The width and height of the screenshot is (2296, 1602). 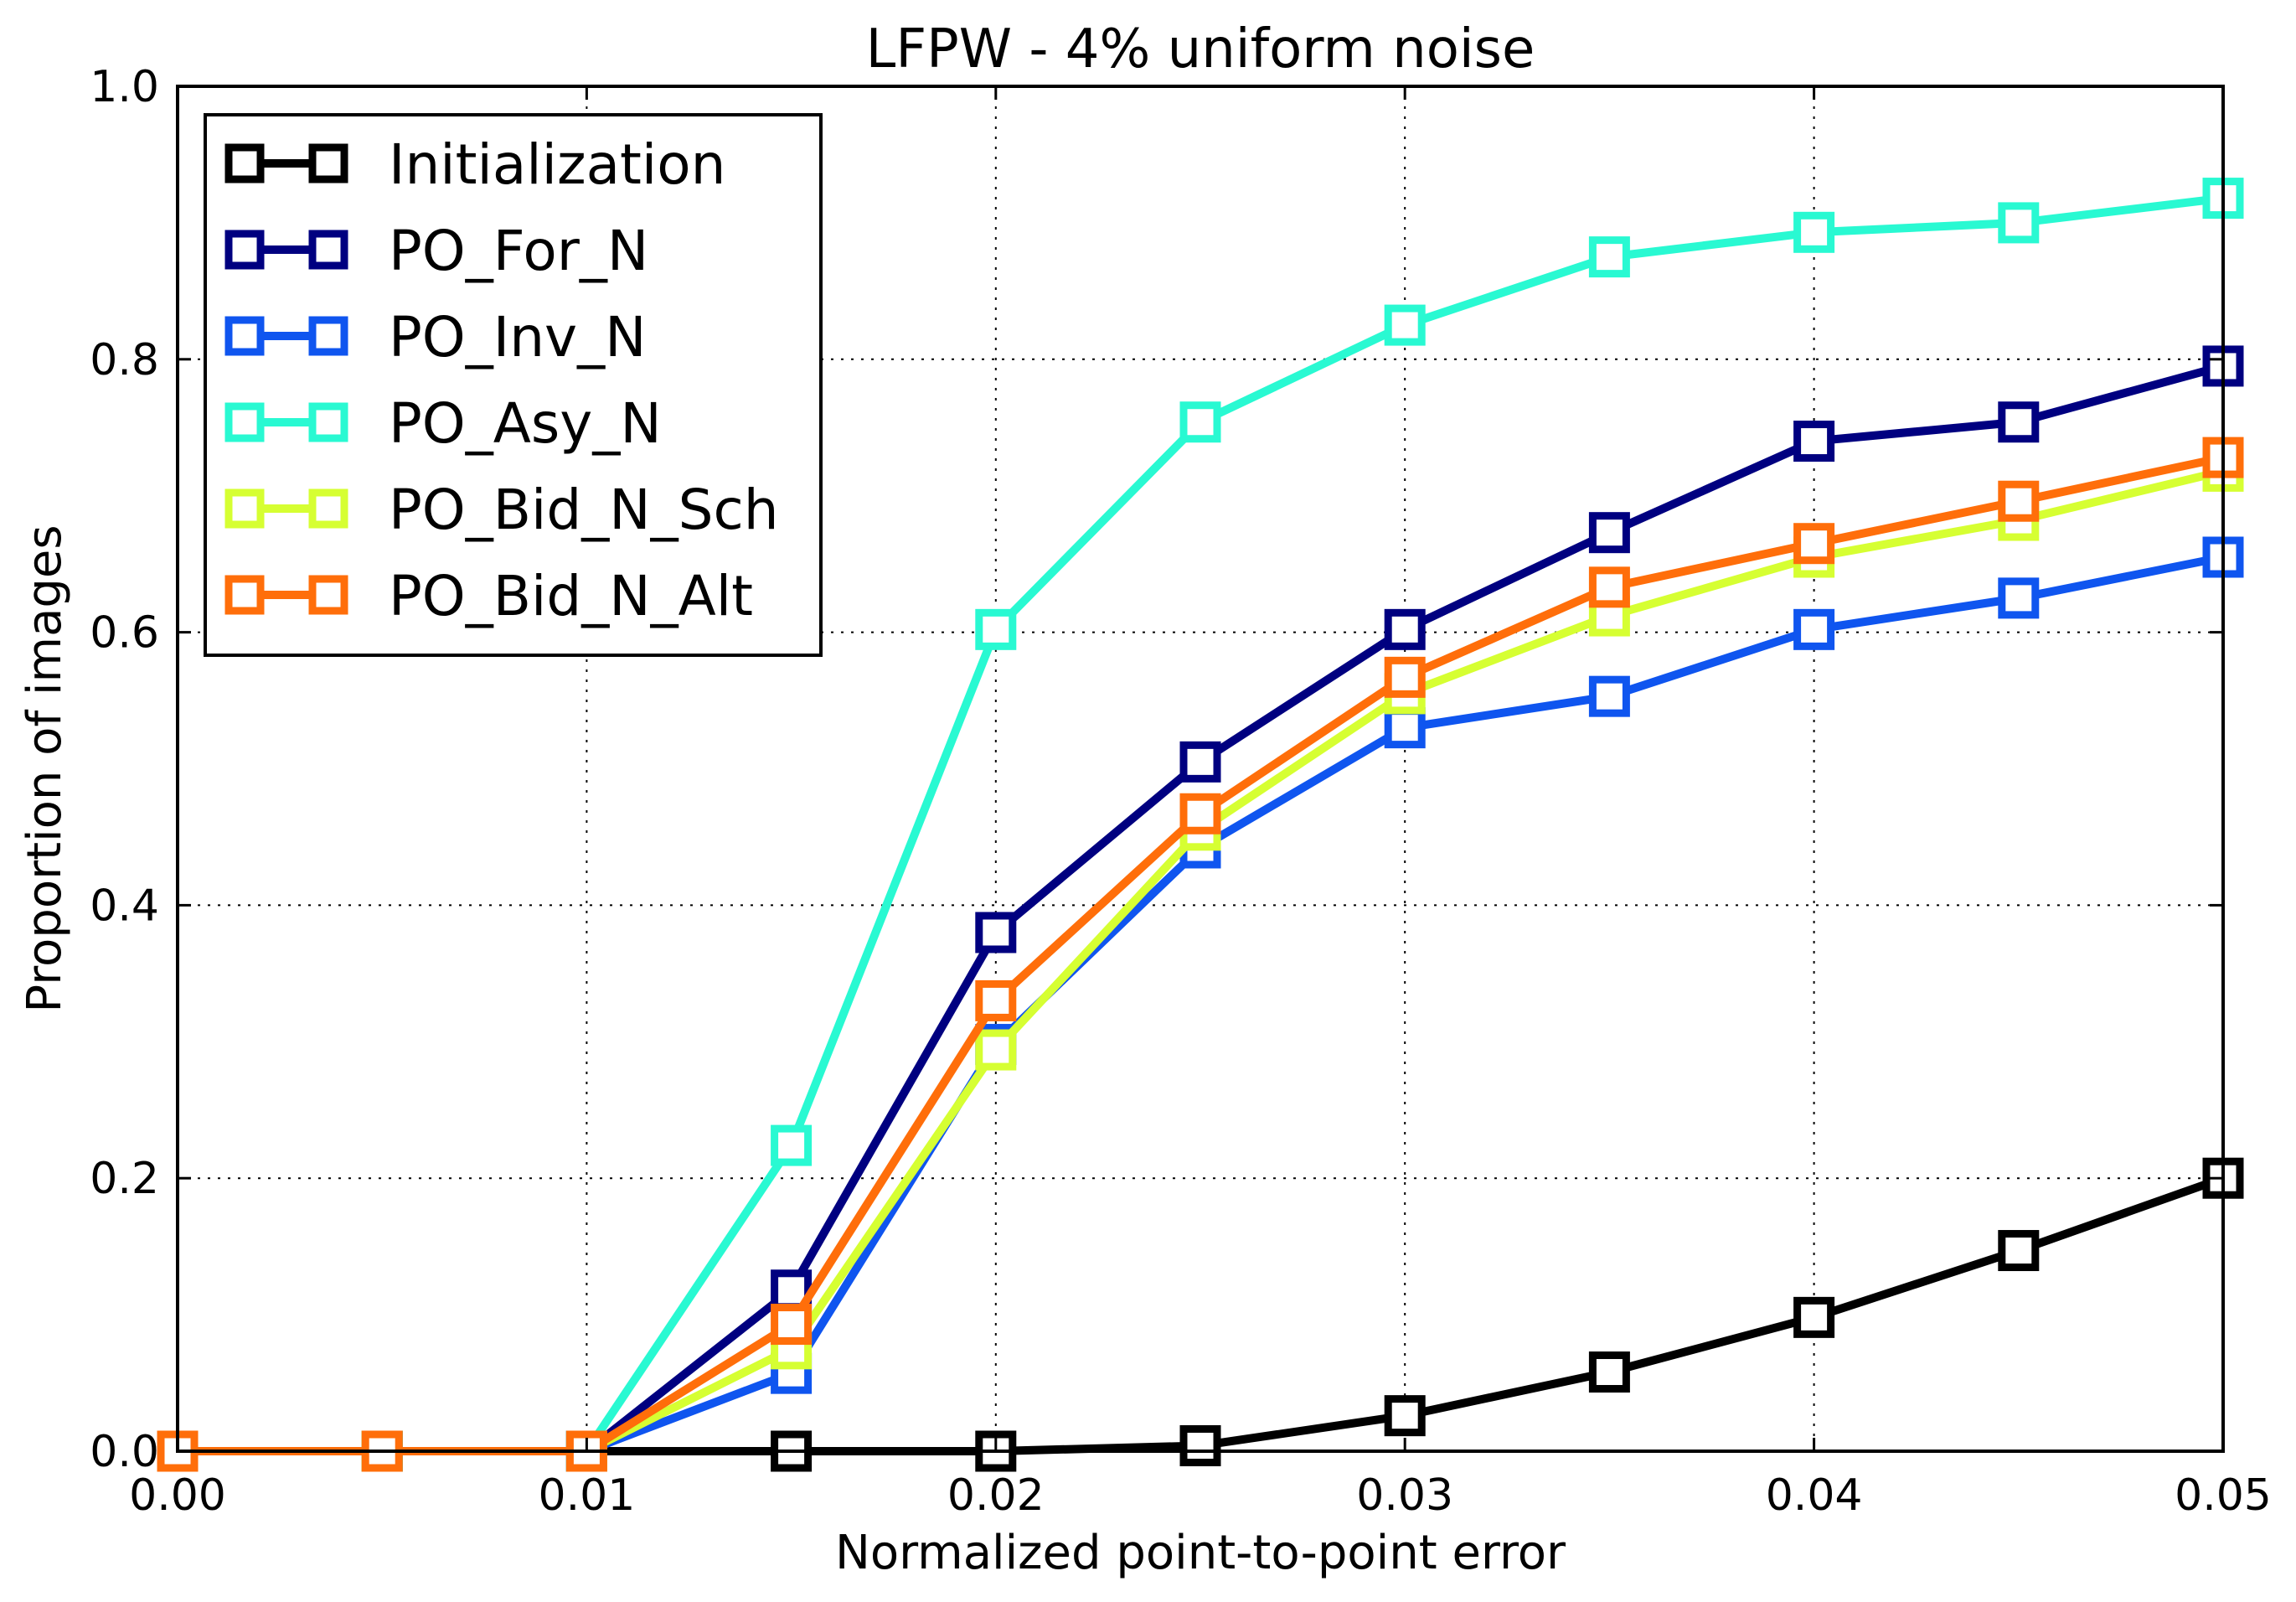 I want to click on legend-label: PO_Inv_N, so click(x=517, y=337).